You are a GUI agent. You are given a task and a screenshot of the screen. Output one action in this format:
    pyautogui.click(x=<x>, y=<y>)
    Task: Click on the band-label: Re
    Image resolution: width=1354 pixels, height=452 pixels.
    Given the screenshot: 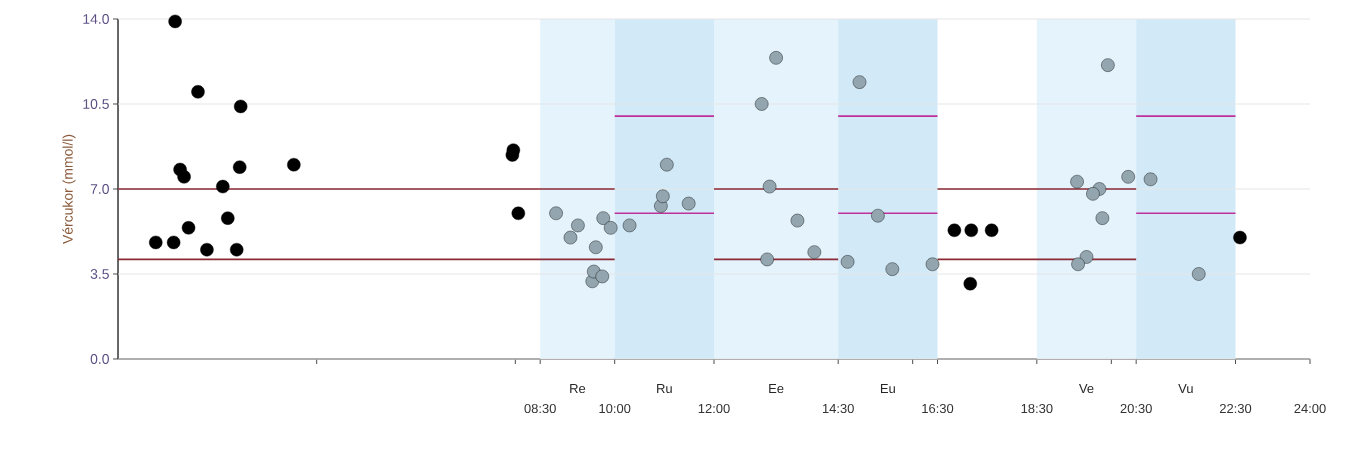 What is the action you would take?
    pyautogui.click(x=578, y=389)
    